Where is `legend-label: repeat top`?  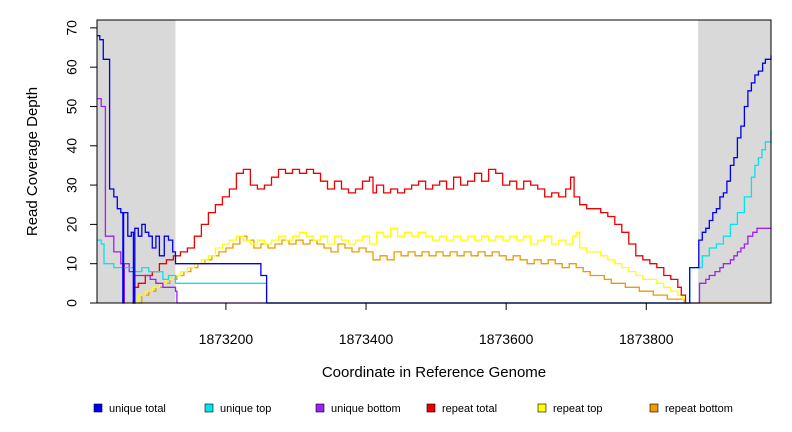 legend-label: repeat top is located at coordinates (578, 409).